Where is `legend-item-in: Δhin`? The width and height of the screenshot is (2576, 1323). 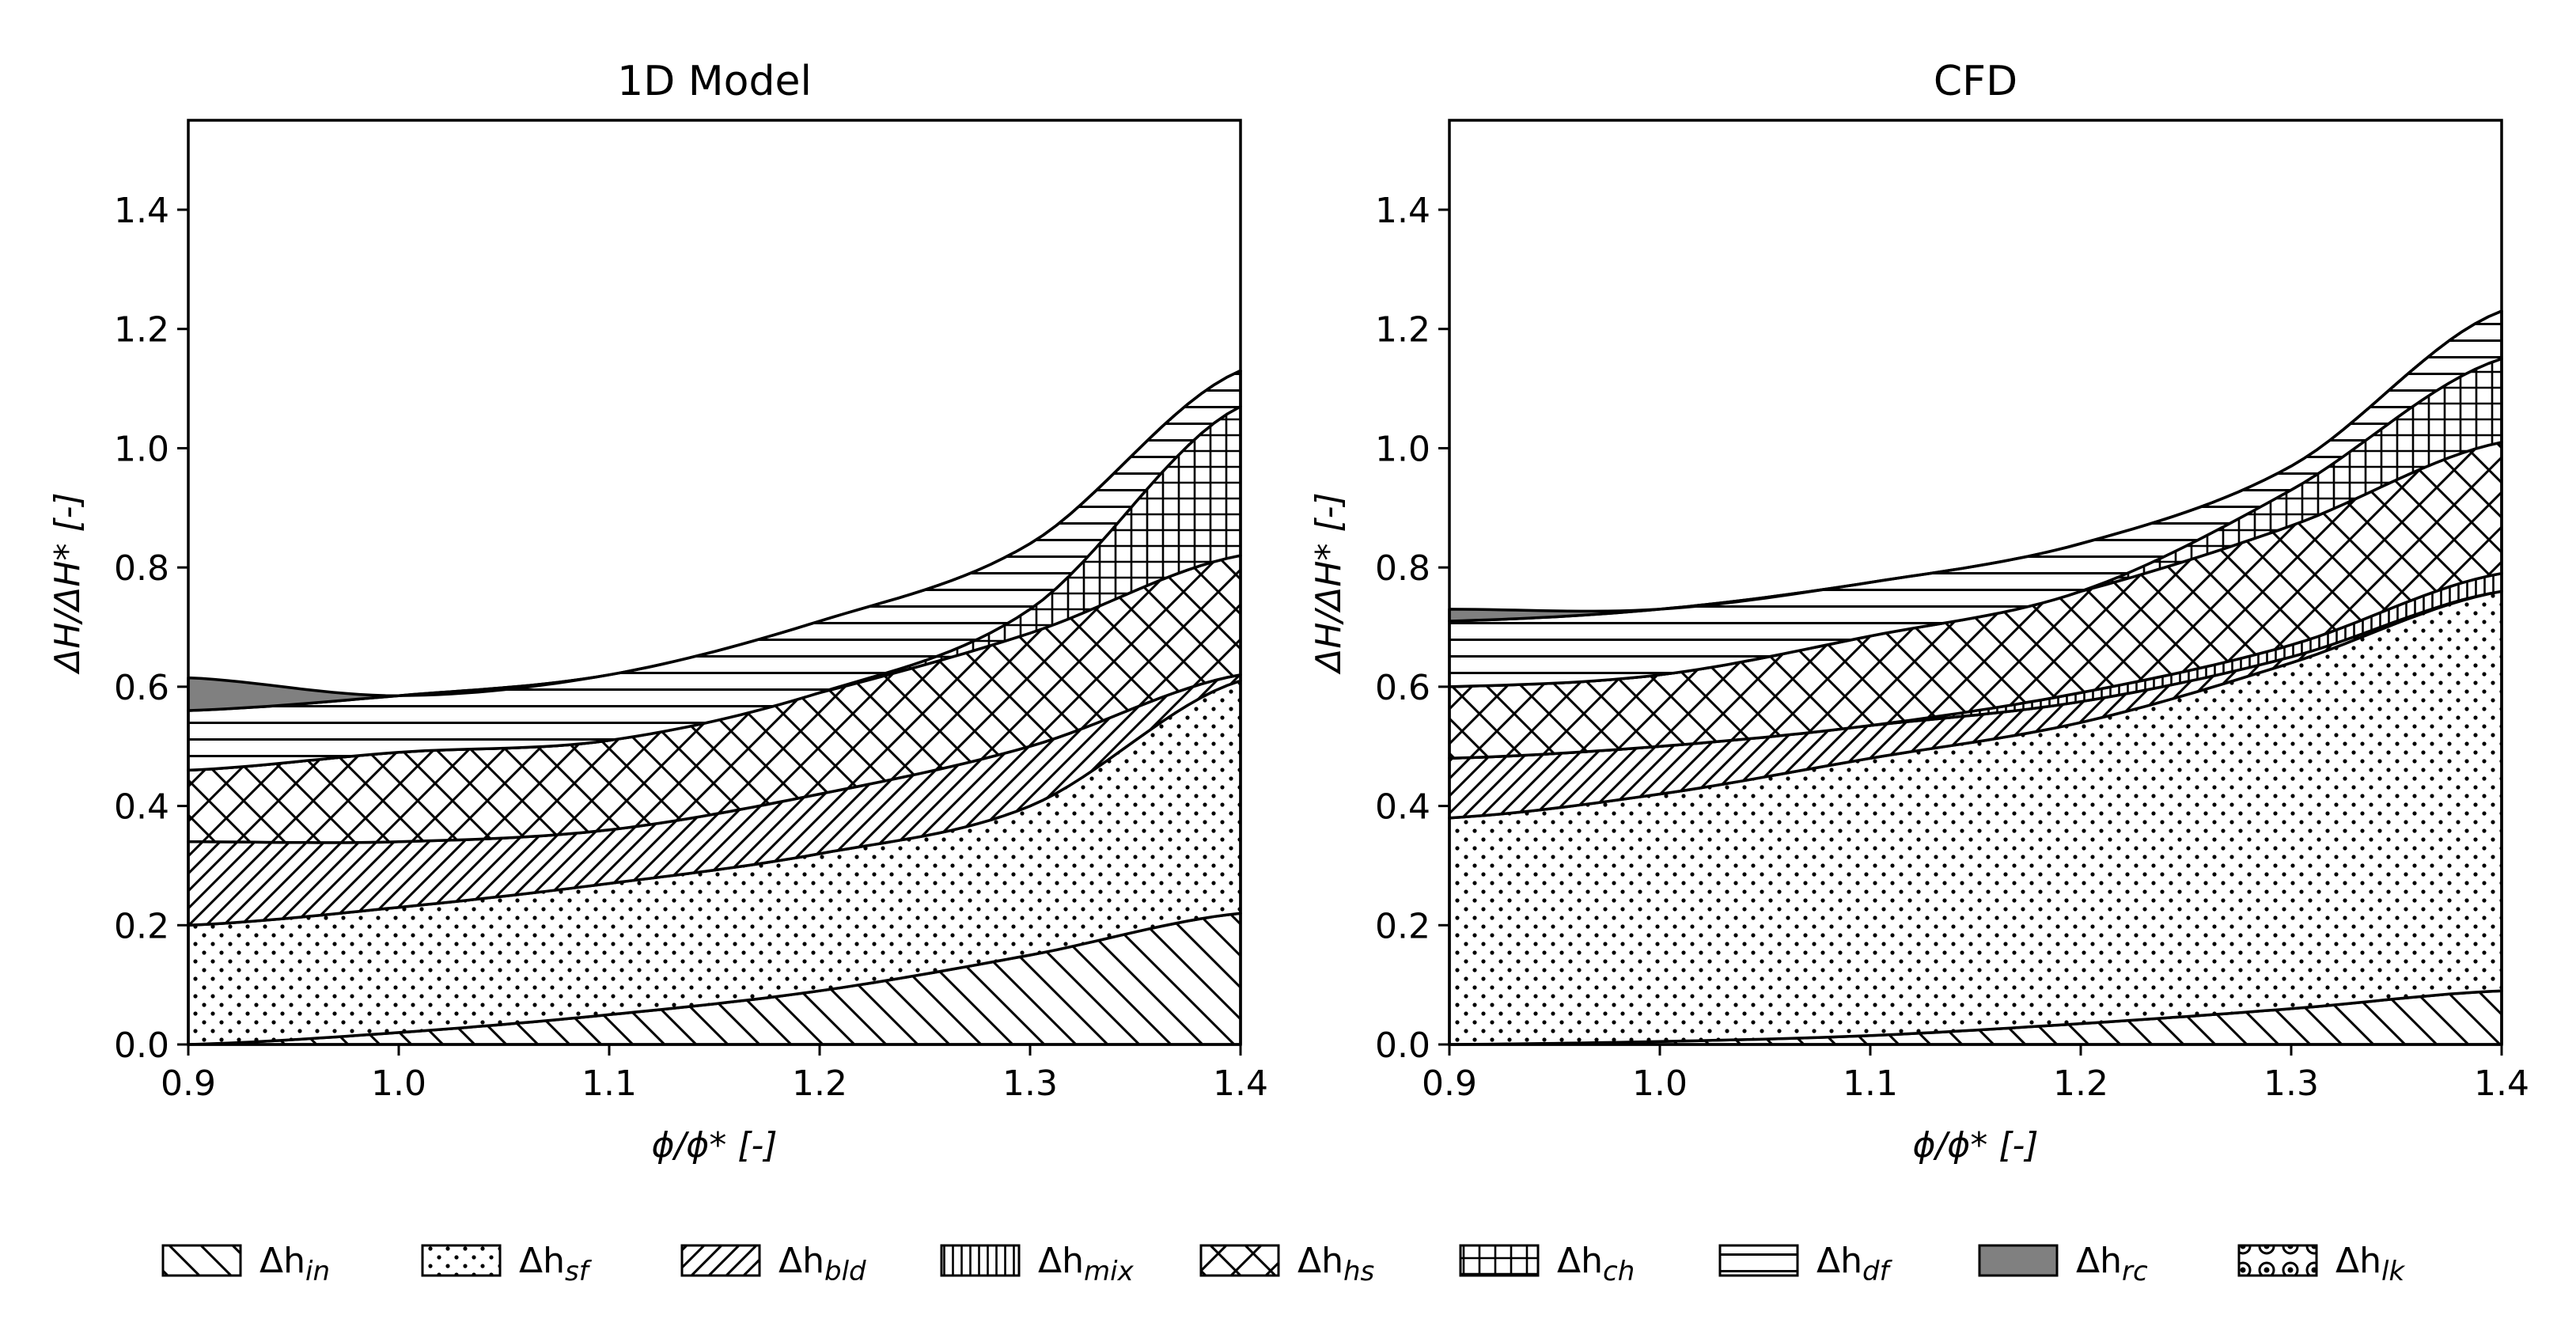 legend-item-in: Δhin is located at coordinates (245, 1264).